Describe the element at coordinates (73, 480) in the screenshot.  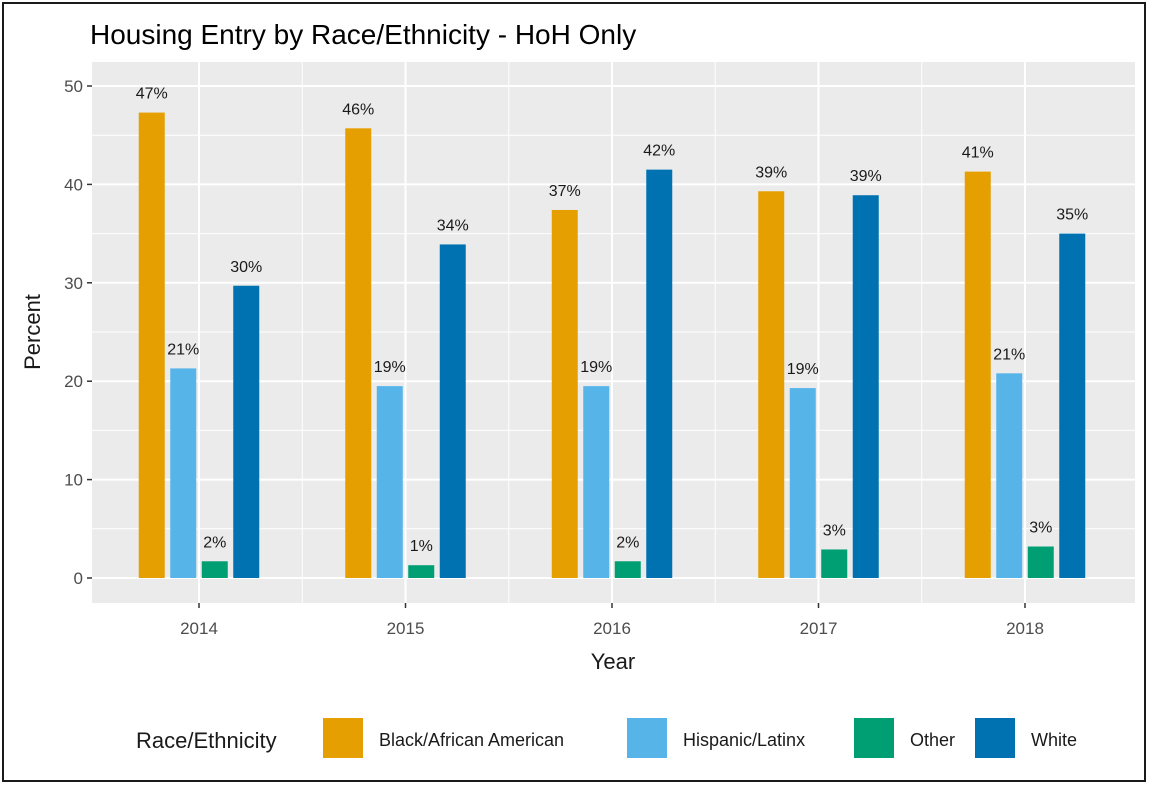
I see `y-tick-label: 10` at that location.